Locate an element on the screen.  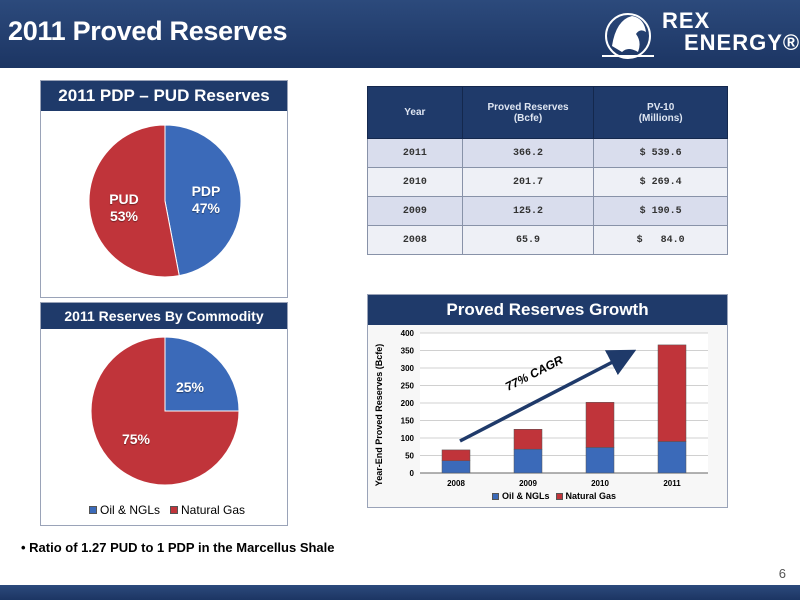
table-row: 2011 366.2 $ 539.6 is located at coordinates (547, 153).